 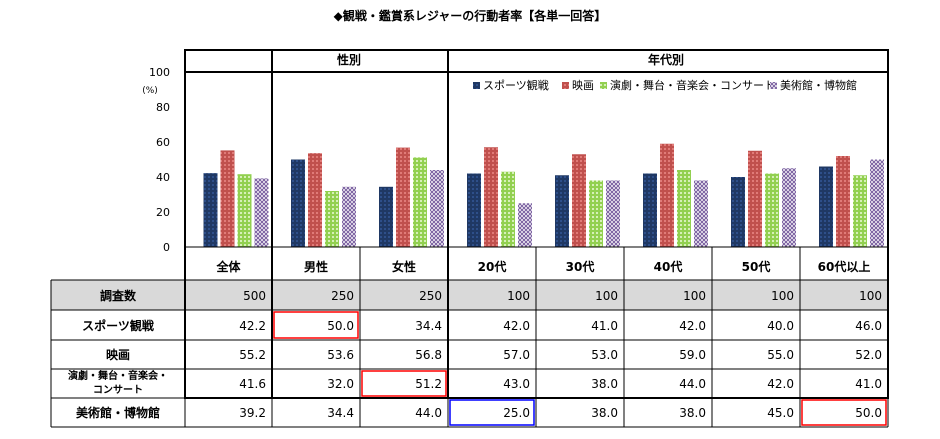 What do you see at coordinates (252, 384) in the screenshot?
I see `value-cell: 41.6` at bounding box center [252, 384].